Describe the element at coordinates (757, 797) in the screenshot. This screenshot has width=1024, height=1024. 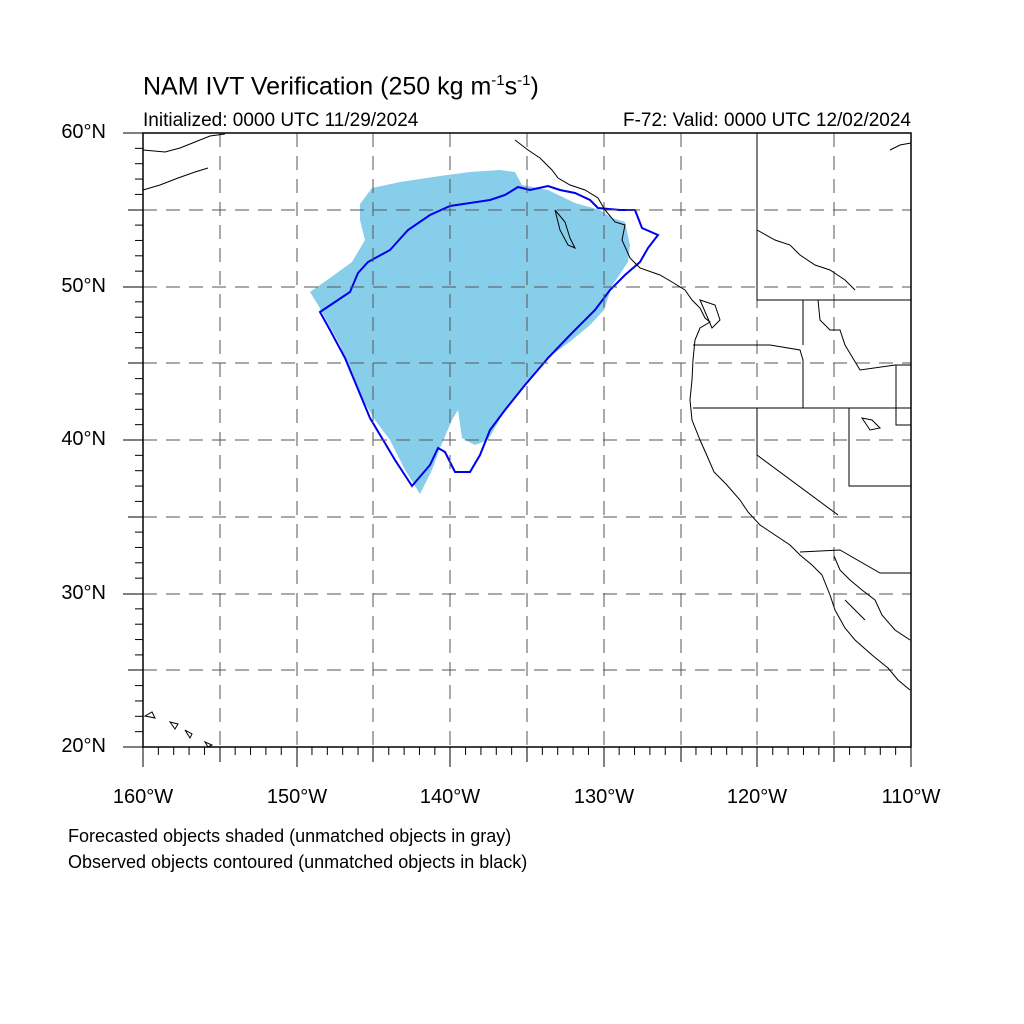
I see `lon-label-120w: 120°W` at that location.